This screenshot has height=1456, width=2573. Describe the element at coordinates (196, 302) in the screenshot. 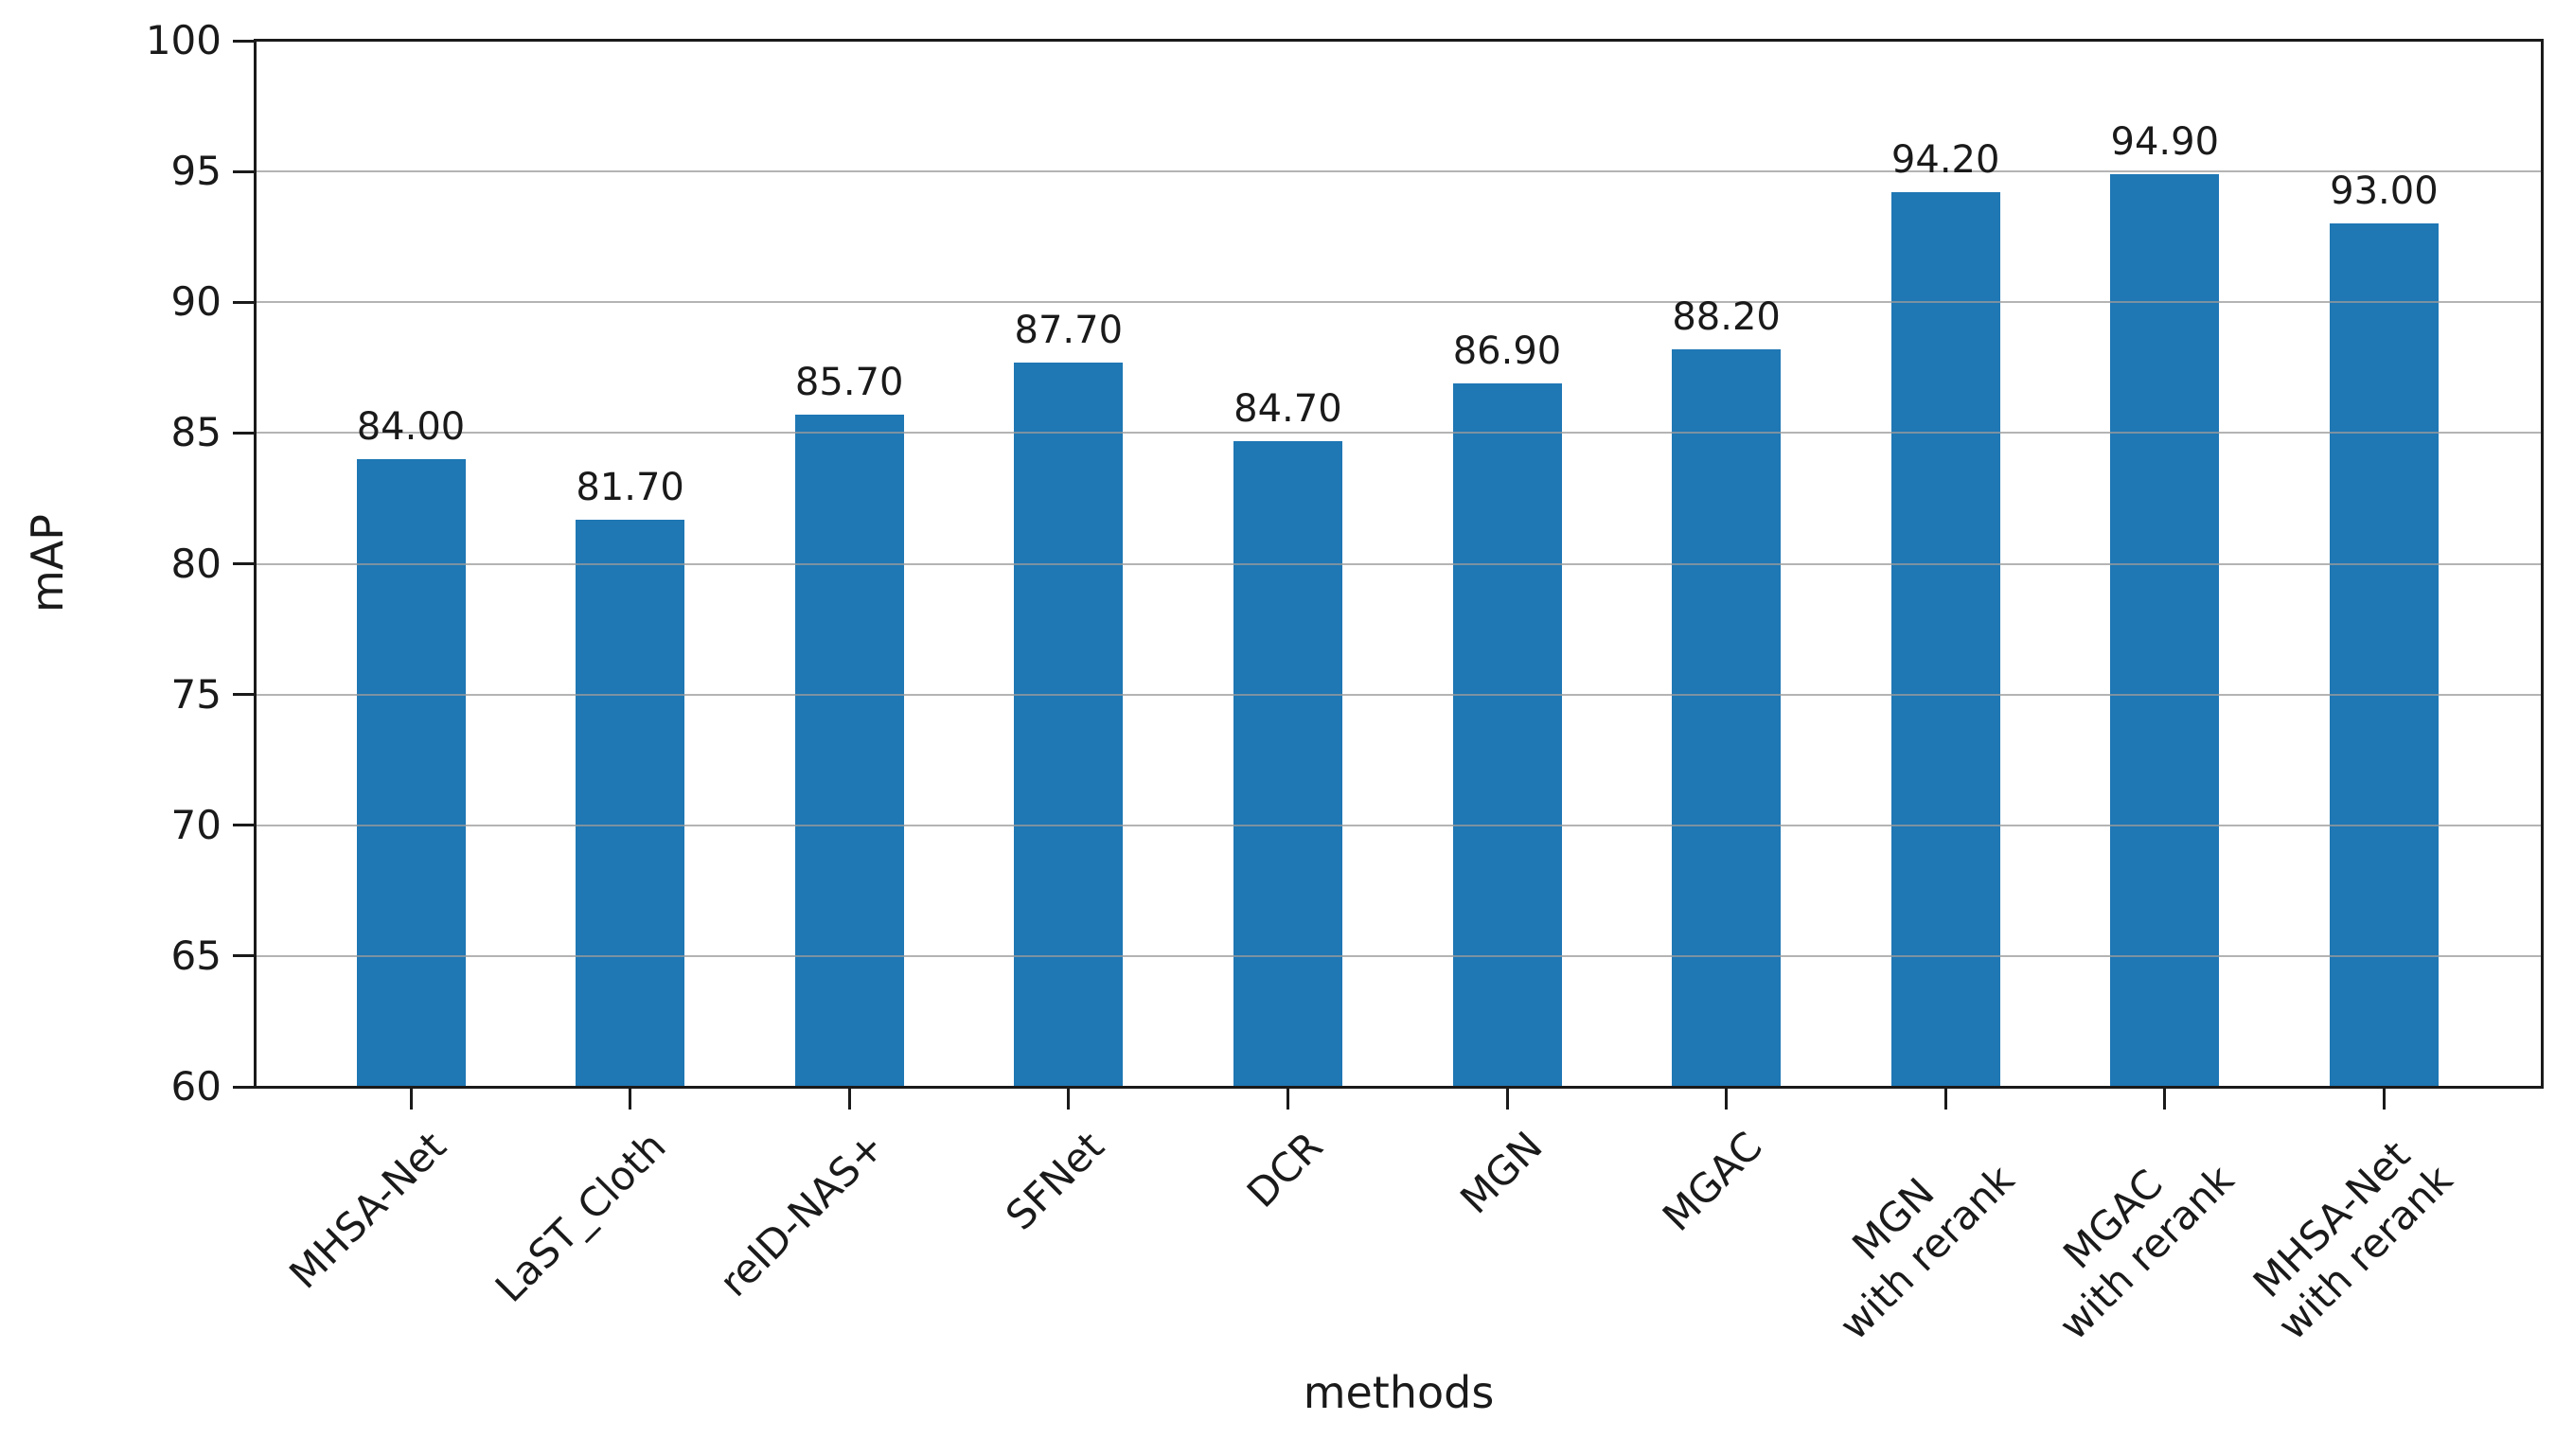

I see `y-tick-label: 90` at that location.